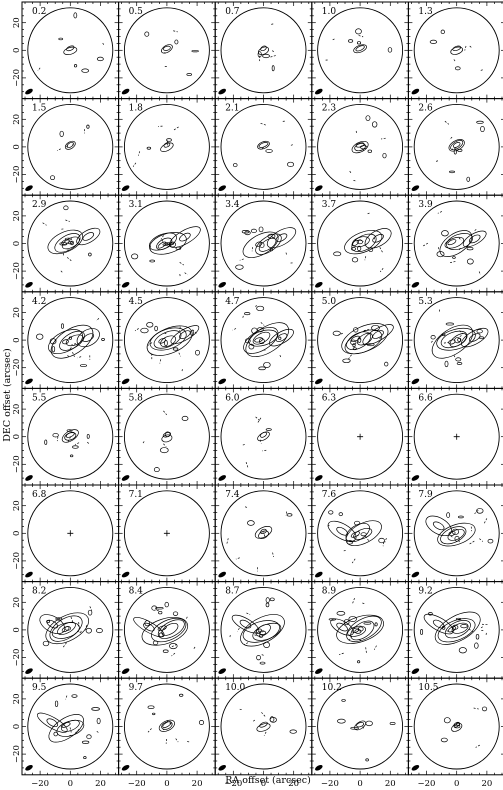 The image size is (503, 790). What do you see at coordinates (136, 302) in the screenshot?
I see `channel-velocity-label: 4.5` at bounding box center [136, 302].